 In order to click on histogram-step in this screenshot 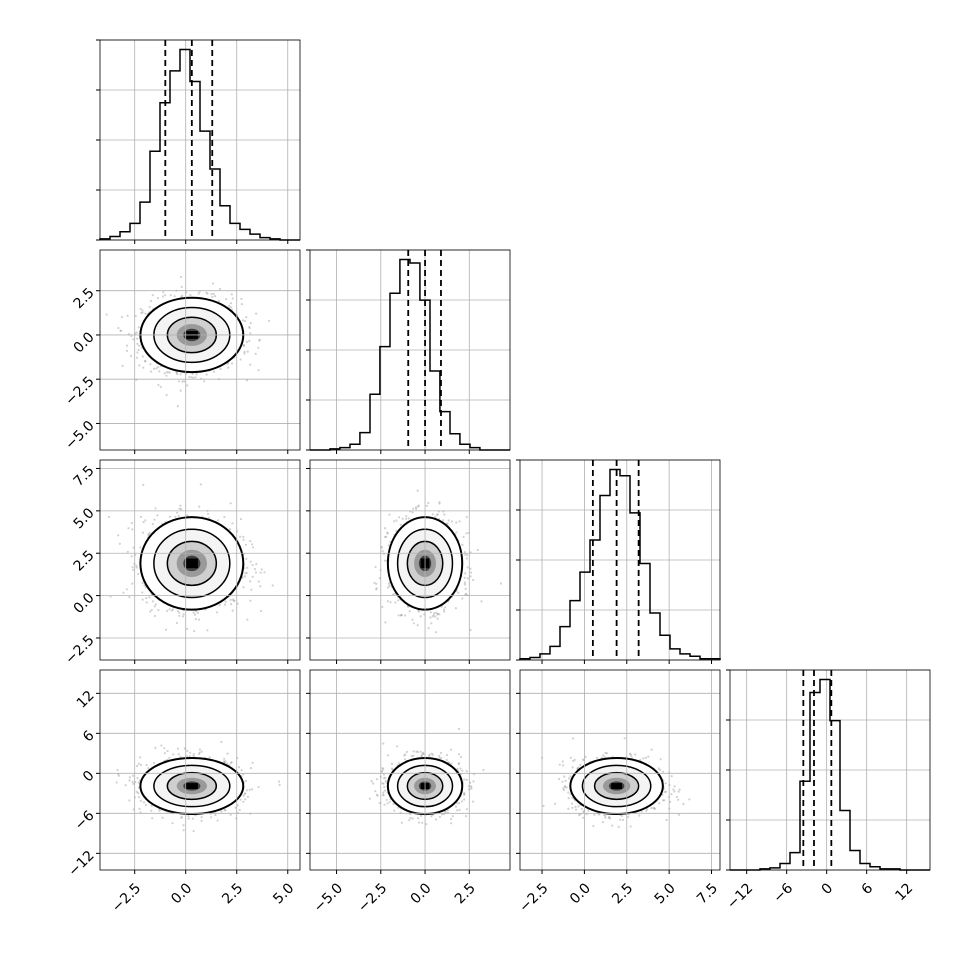, I will do `click(620, 564)`.